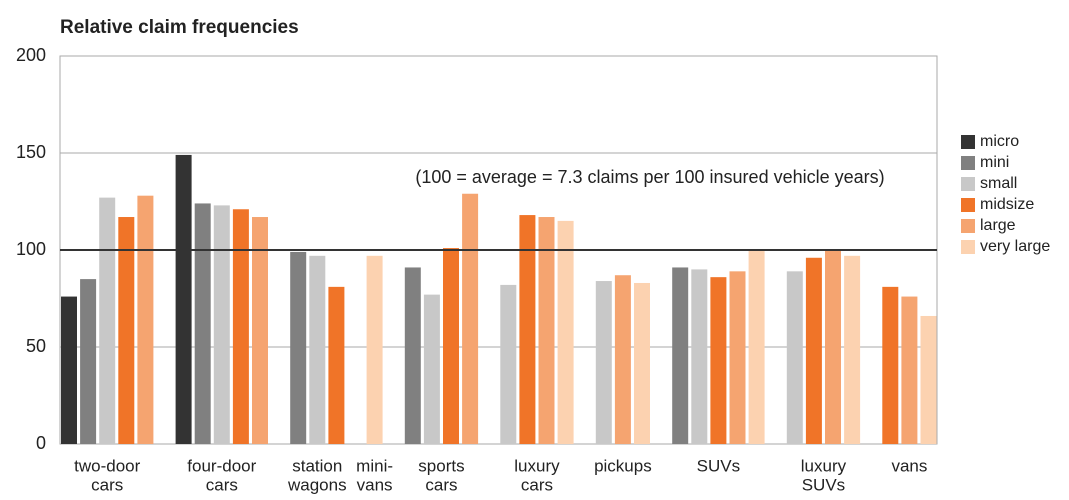  What do you see at coordinates (374, 465) in the screenshot?
I see `x-tick-label: mini-` at bounding box center [374, 465].